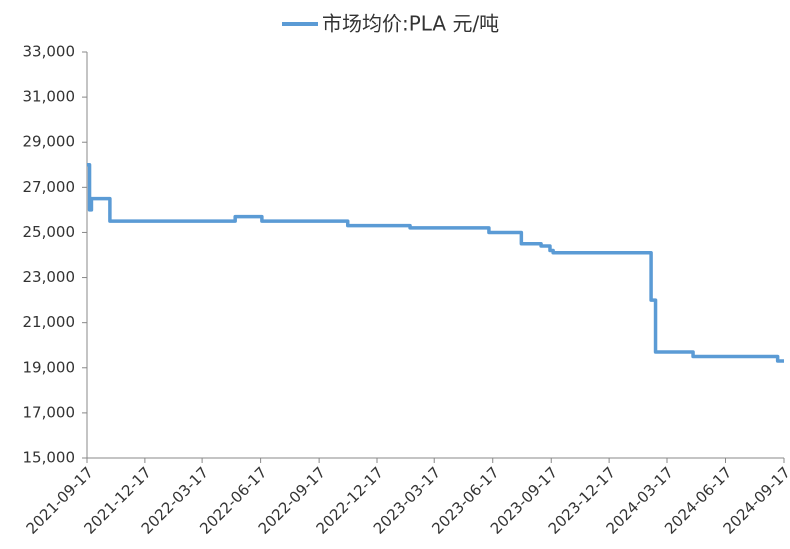 The height and width of the screenshot is (549, 790). What do you see at coordinates (49, 322) in the screenshot?
I see `y-tick-label: 21,000` at bounding box center [49, 322].